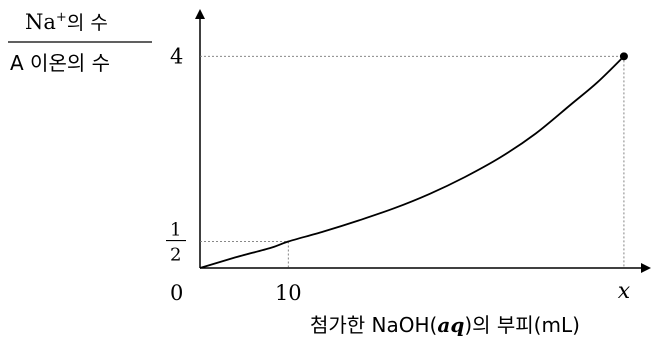  I want to click on y-tick-label-half-denominator: 2, so click(175, 255).